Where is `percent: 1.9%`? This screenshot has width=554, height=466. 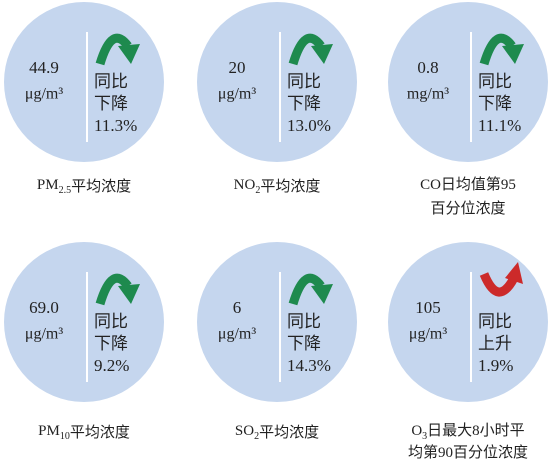
percent: 1.9% is located at coordinates (495, 365).